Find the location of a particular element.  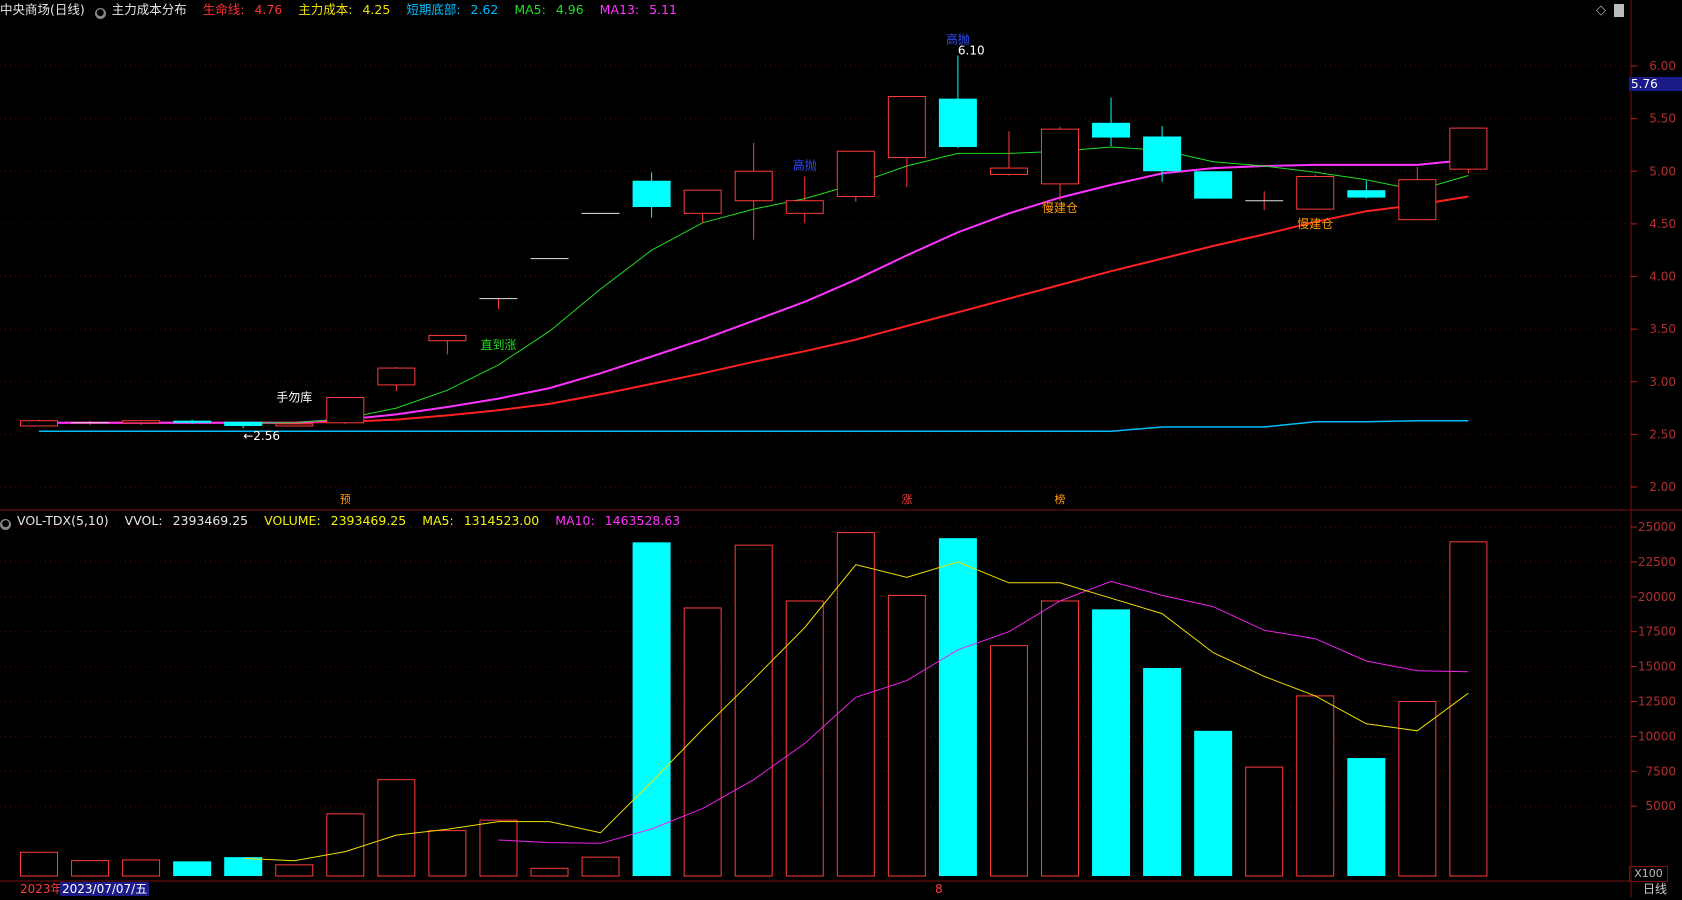

short-bottom-label: 短期底部: is located at coordinates (433, 9).